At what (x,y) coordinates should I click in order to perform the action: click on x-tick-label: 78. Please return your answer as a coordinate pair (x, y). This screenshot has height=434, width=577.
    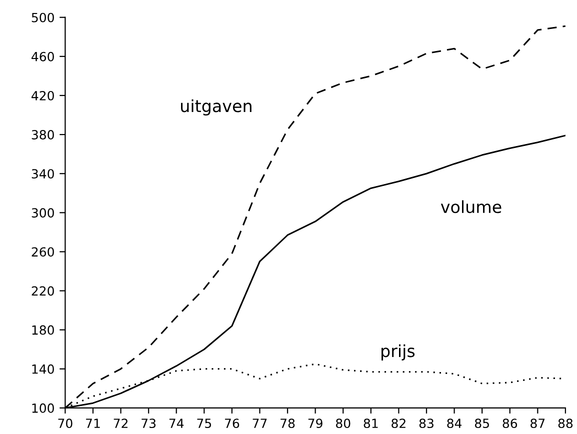
    Looking at the image, I should click on (287, 423).